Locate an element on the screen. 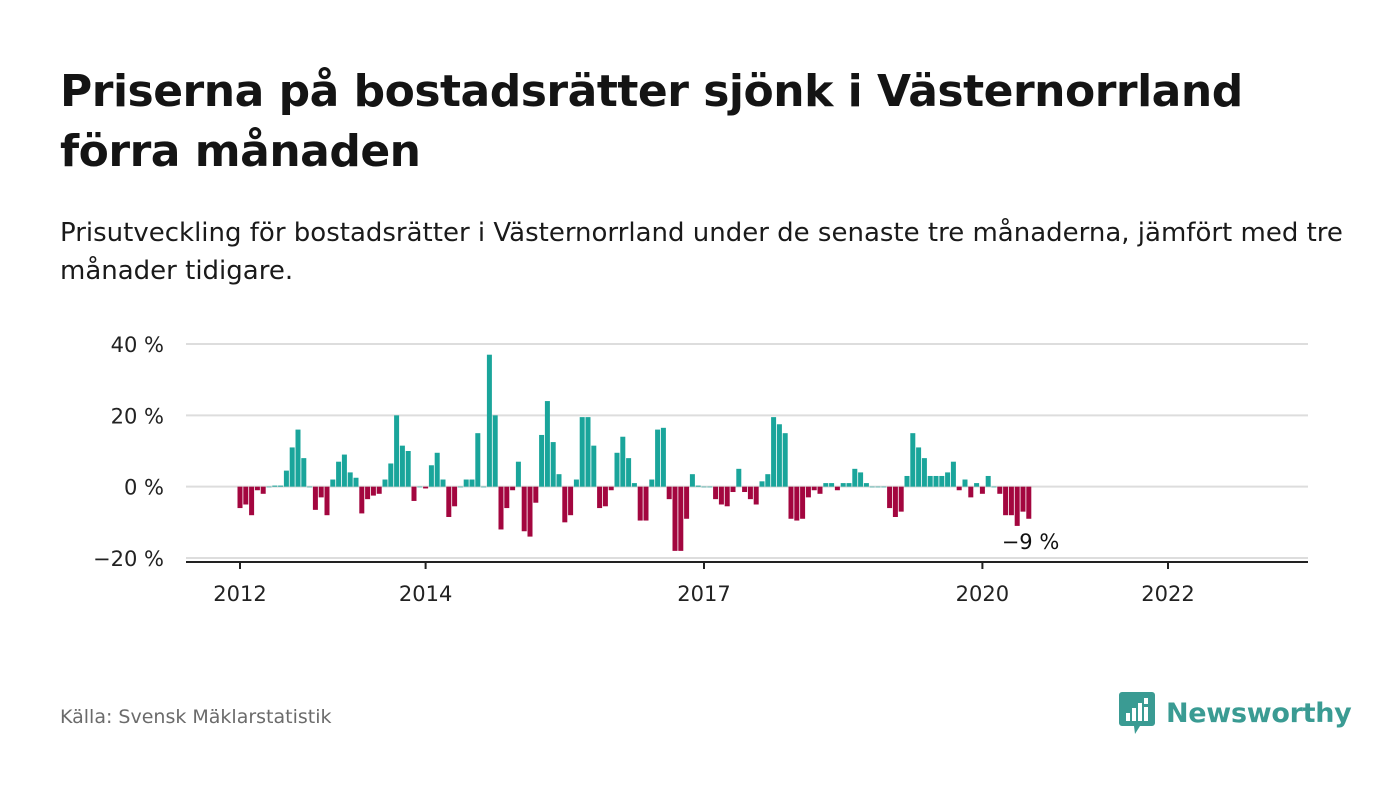  x-tick-label: 2022 is located at coordinates (1167, 594).